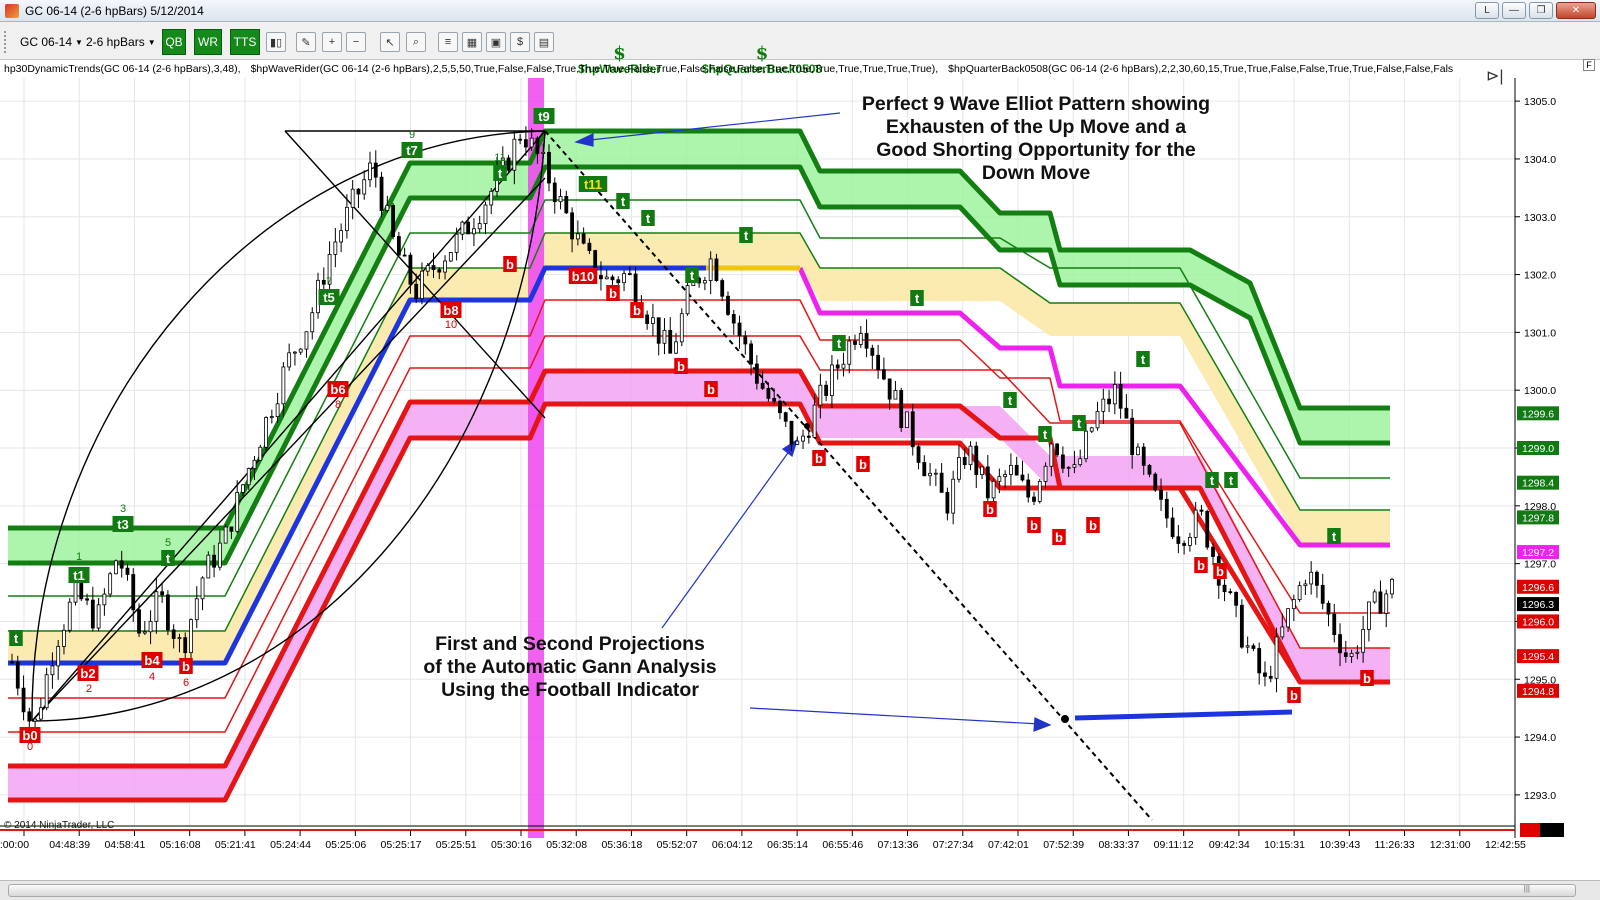 This screenshot has height=900, width=1600. Describe the element at coordinates (121, 42) in the screenshot. I see `bar-type-selector: 2-6 hpBars ▼` at that location.